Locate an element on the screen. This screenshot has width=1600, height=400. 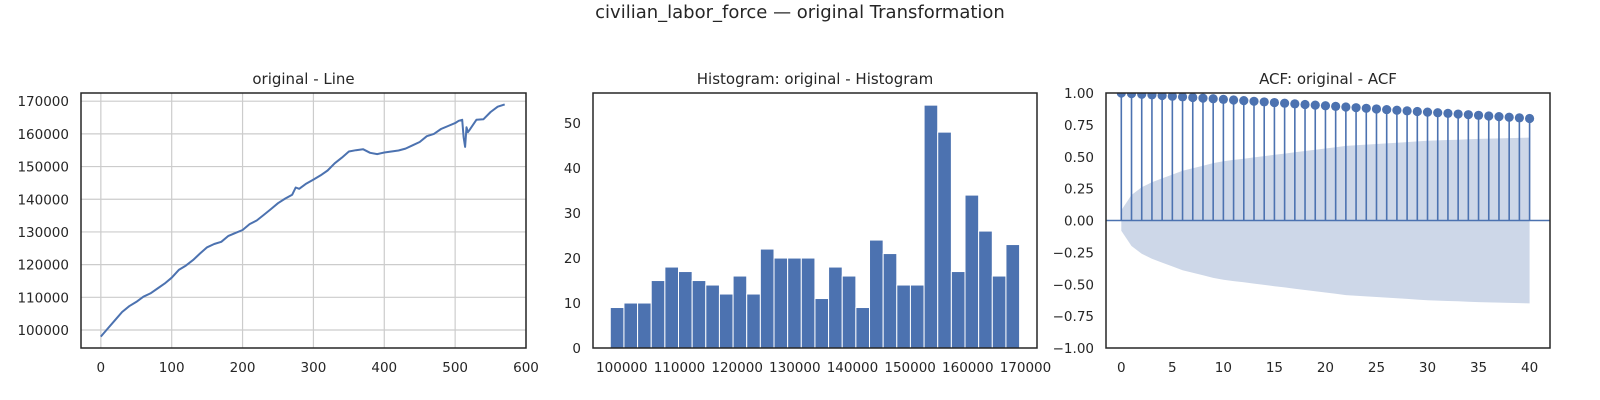
x-tick-label: 5 is located at coordinates (1172, 368).